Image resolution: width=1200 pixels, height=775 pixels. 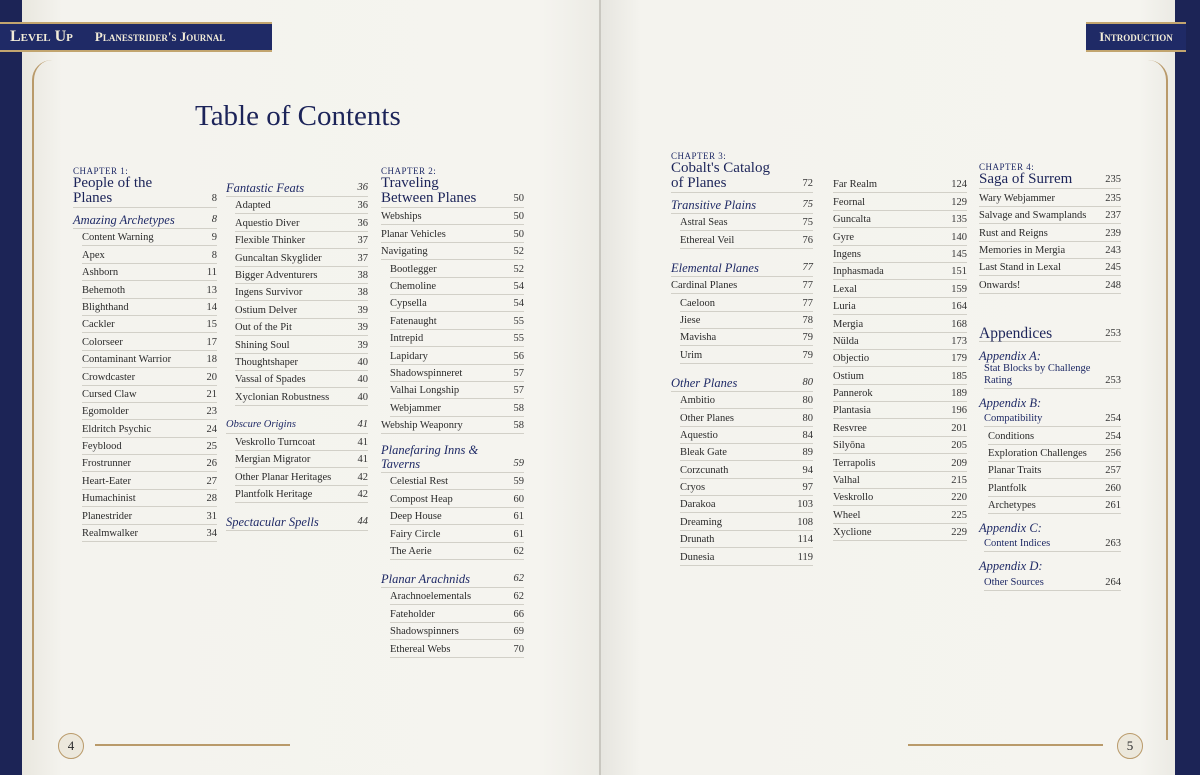 What do you see at coordinates (301, 345) in the screenshot?
I see `toc-entry: Shining Soul 39` at bounding box center [301, 345].